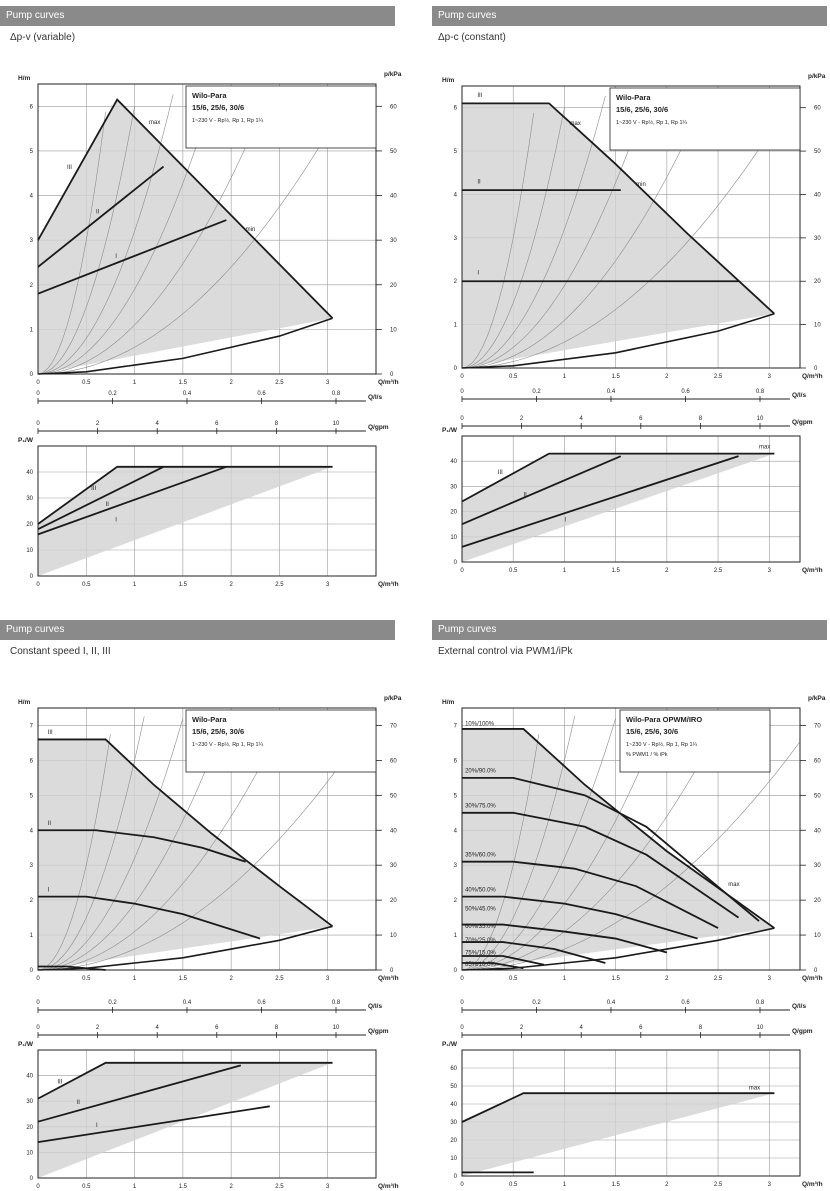 Image resolution: width=830 pixels, height=1191 pixels. What do you see at coordinates (26, 440) in the screenshot?
I see `power-chart-y-label: P₁/W` at bounding box center [26, 440].